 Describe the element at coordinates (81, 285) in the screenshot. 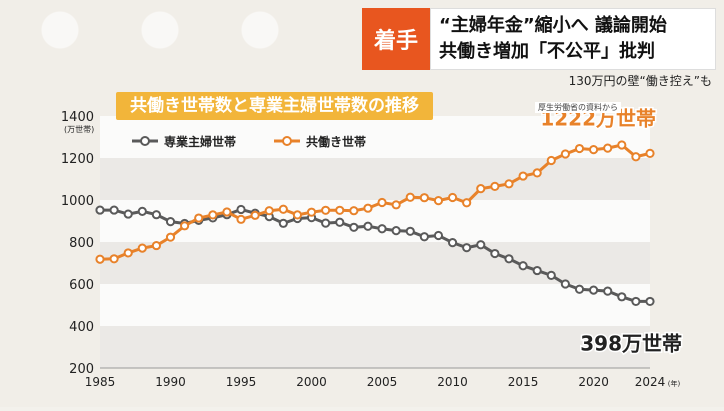

I see `y-tick-label: 600` at that location.